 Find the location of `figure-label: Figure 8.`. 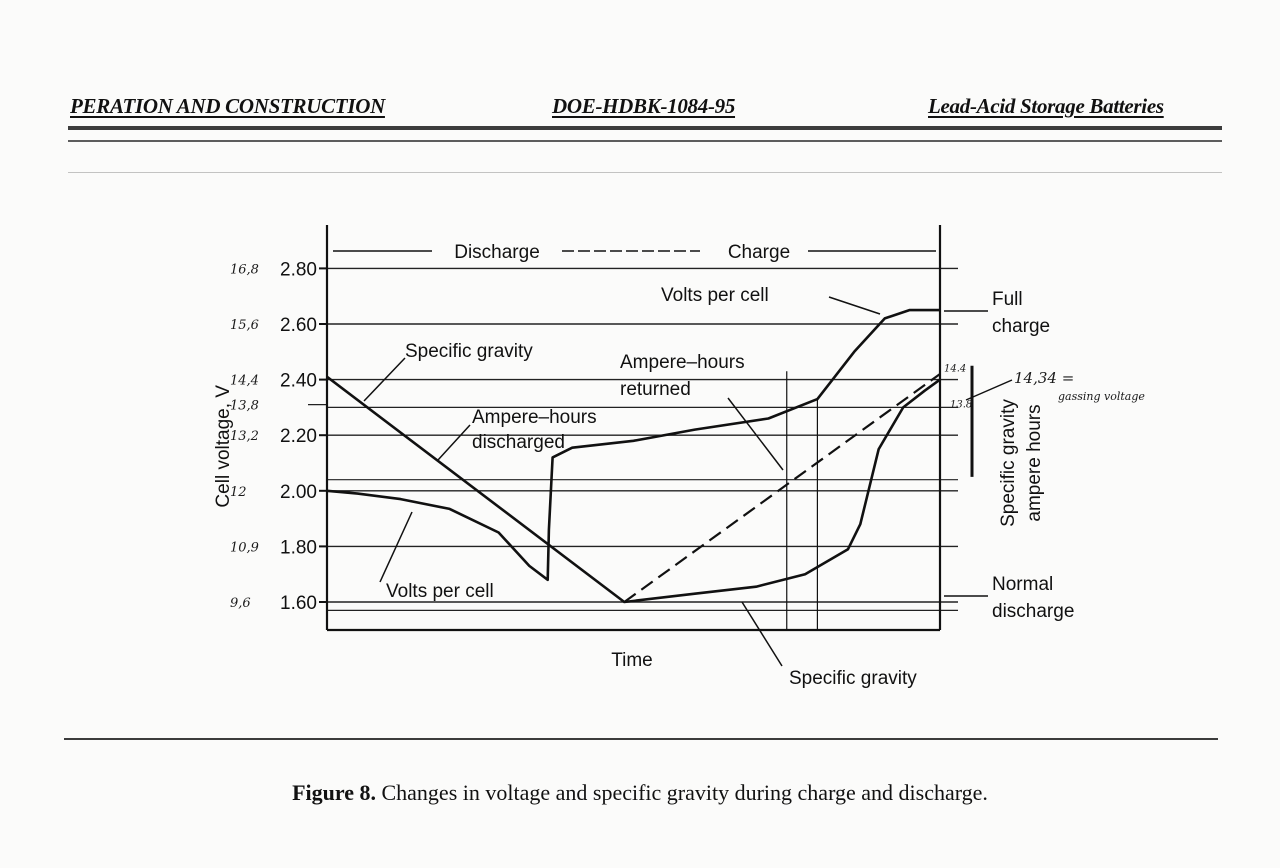

figure-label: Figure 8. is located at coordinates (334, 792).